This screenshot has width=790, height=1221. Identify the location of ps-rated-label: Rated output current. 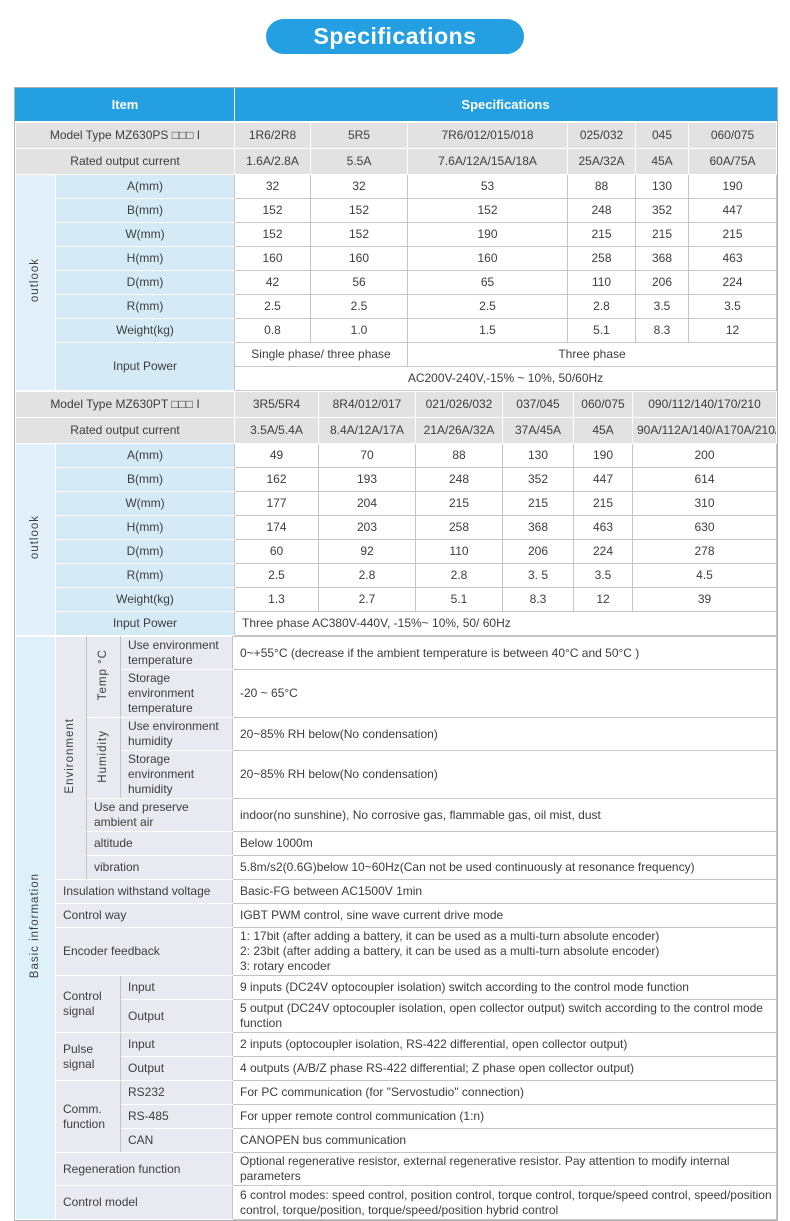
(125, 161).